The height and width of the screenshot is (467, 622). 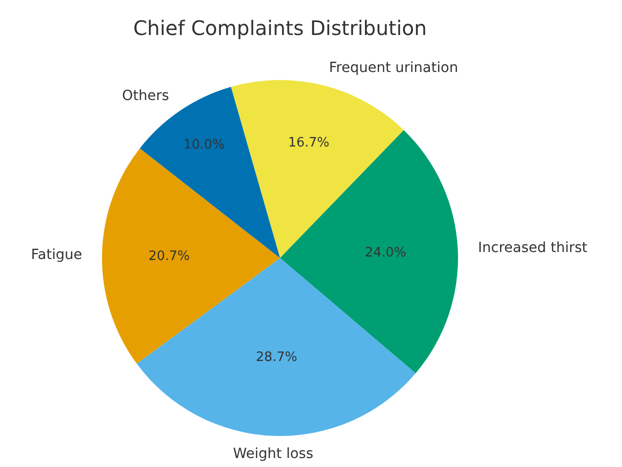 What do you see at coordinates (385, 252) in the screenshot?
I see `data-label: 24.0%` at bounding box center [385, 252].